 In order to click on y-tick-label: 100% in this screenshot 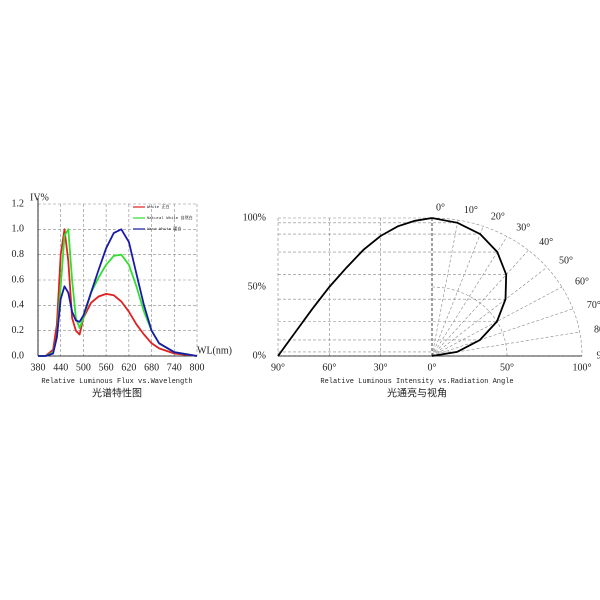, I will do `click(254, 217)`.